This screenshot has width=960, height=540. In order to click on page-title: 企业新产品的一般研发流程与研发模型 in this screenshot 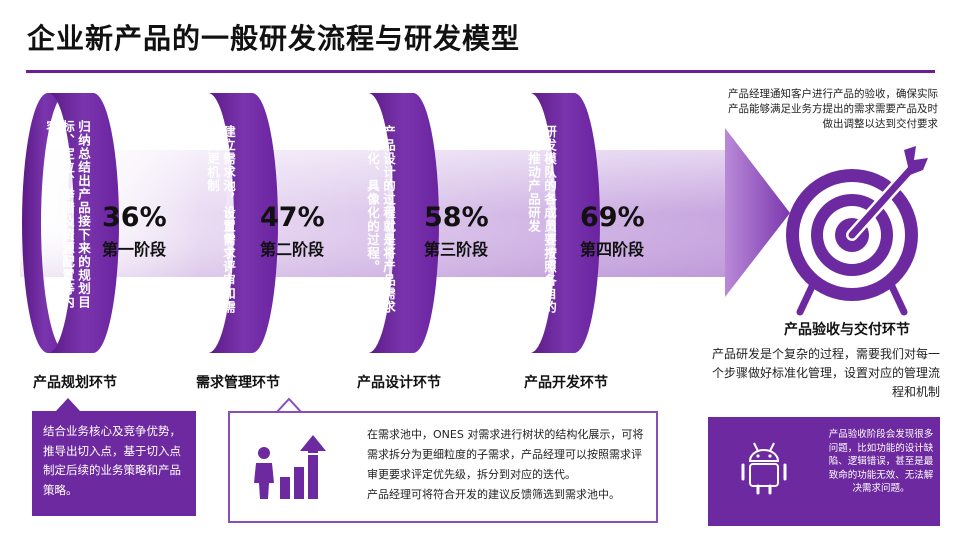, I will do `click(274, 38)`.